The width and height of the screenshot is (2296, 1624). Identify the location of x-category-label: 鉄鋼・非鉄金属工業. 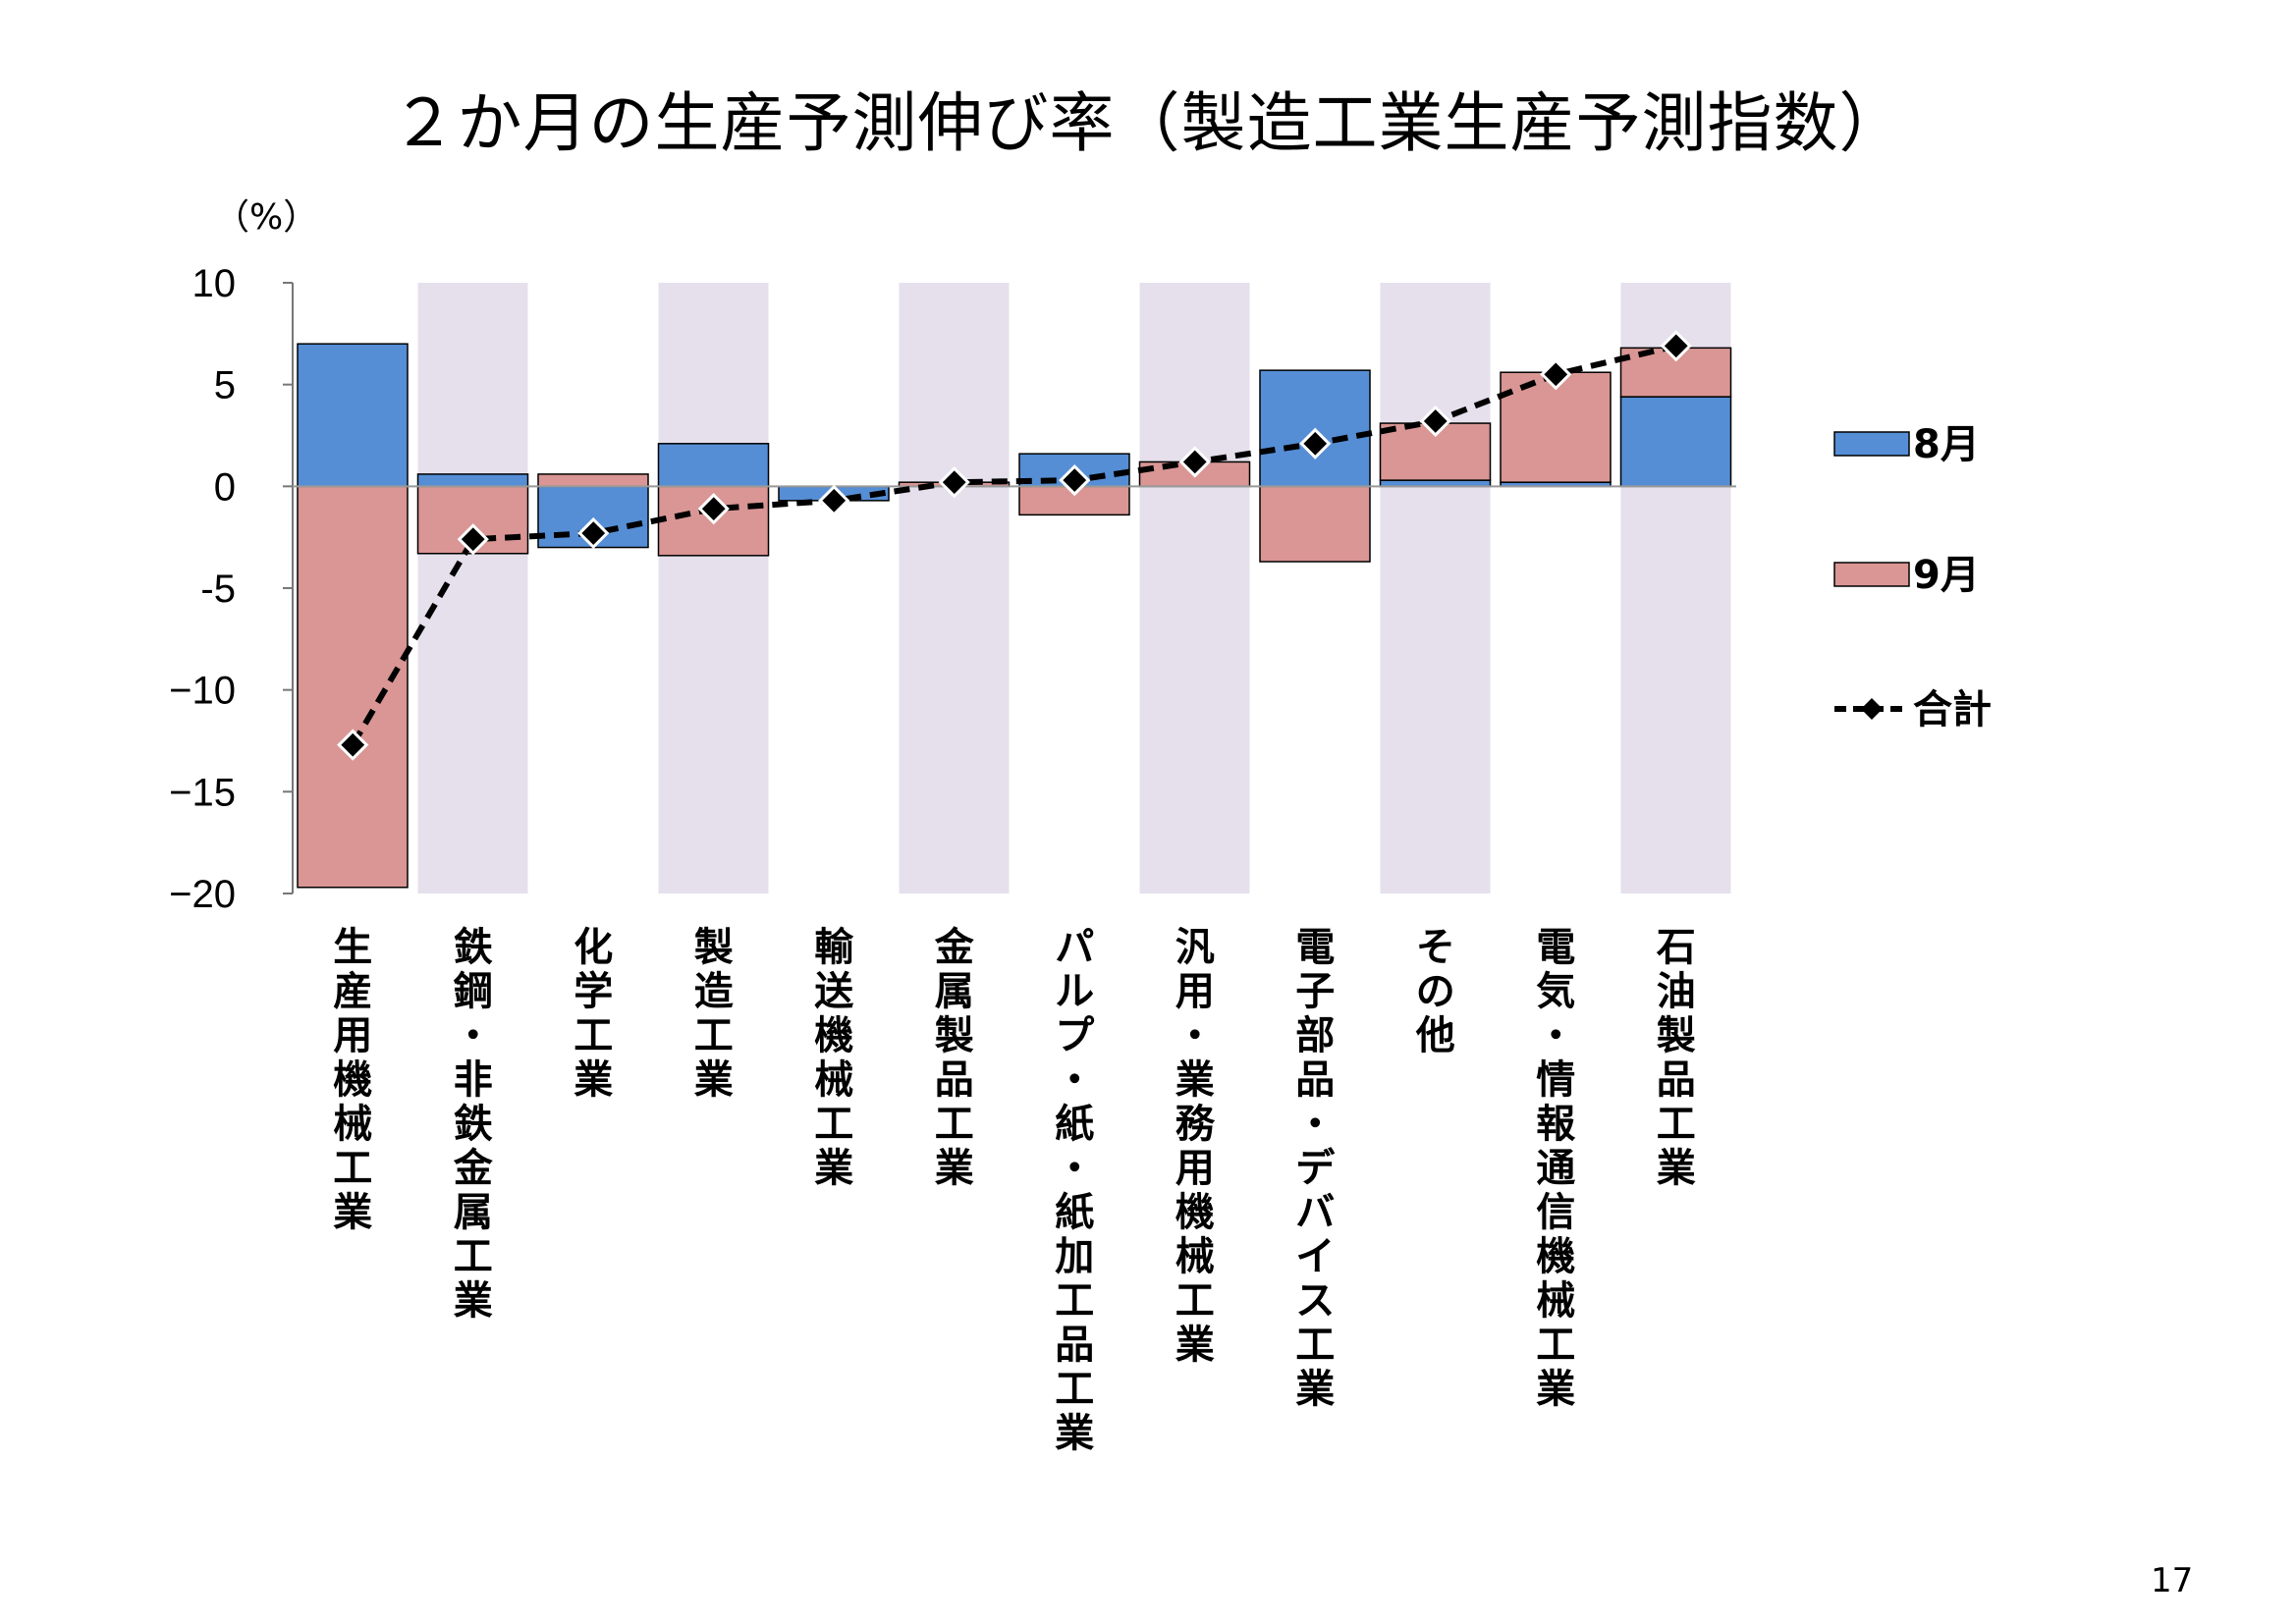
(473, 1124).